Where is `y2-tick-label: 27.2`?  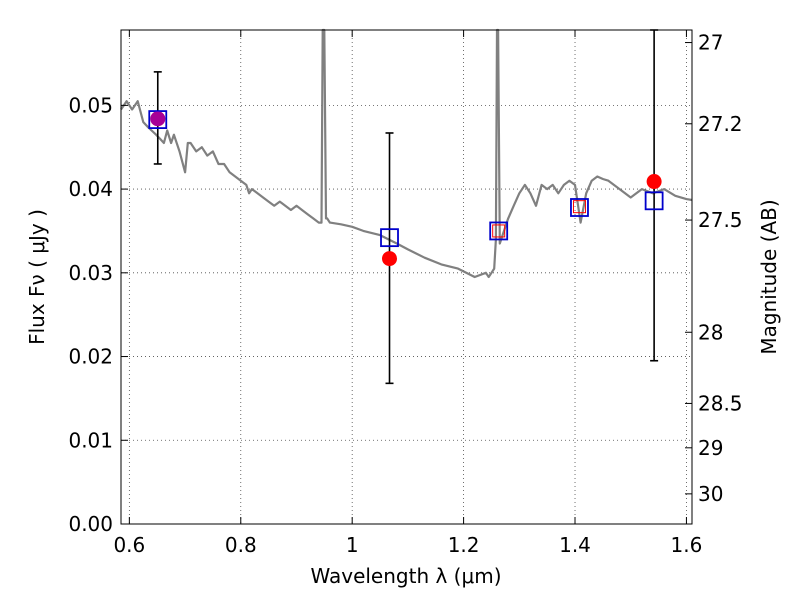 y2-tick-label: 27.2 is located at coordinates (720, 124).